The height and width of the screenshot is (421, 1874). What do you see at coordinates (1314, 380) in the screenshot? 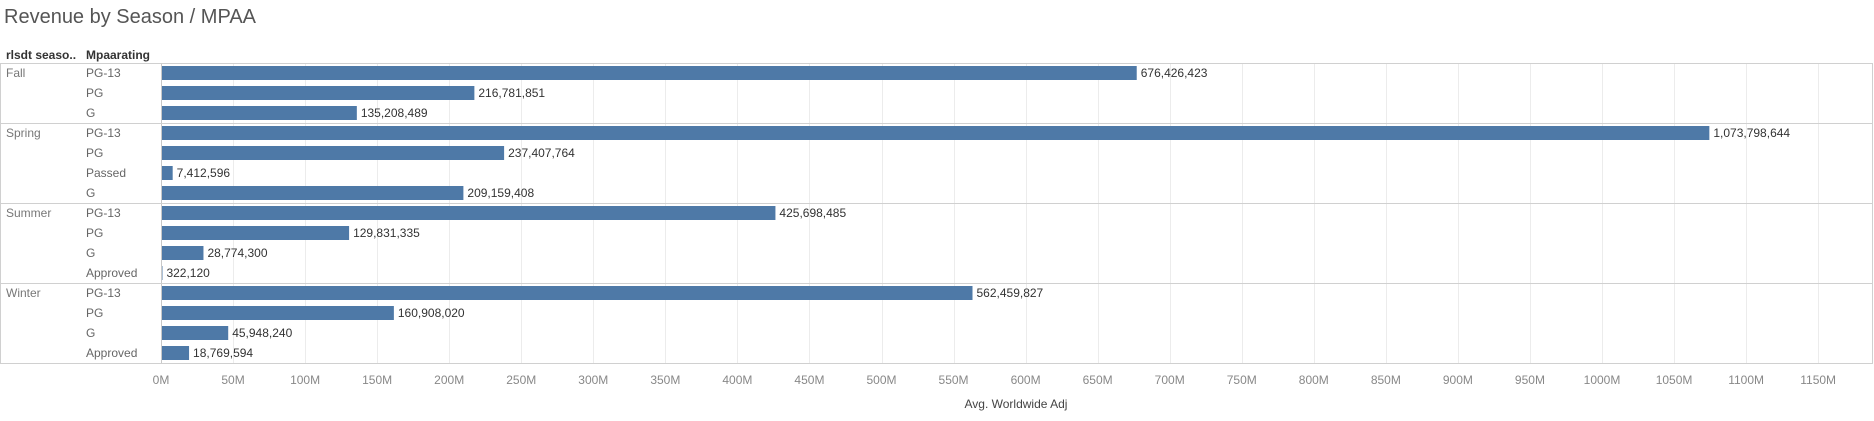
I see `x-tick-label: 800M` at bounding box center [1314, 380].